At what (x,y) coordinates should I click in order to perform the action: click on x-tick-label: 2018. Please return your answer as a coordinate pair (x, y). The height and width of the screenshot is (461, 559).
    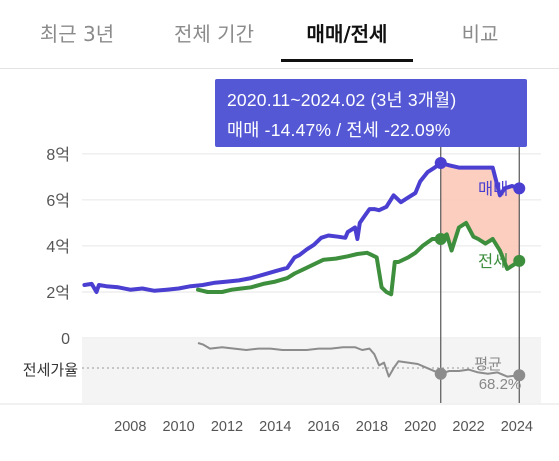
    Looking at the image, I should click on (372, 427).